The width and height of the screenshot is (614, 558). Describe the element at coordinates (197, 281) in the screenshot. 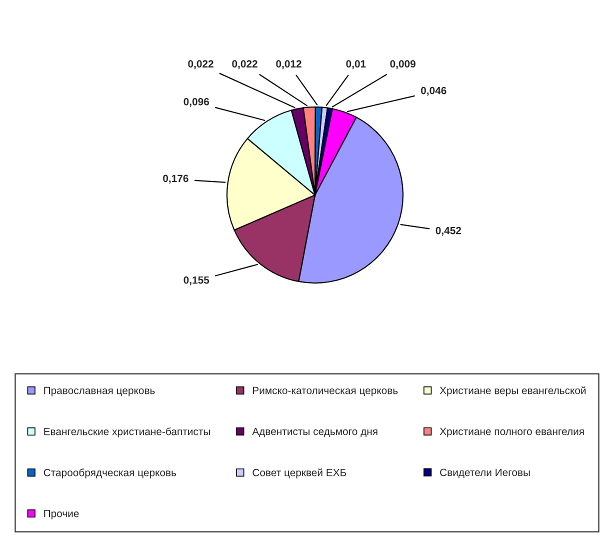

I see `data-label: 0,155` at that location.